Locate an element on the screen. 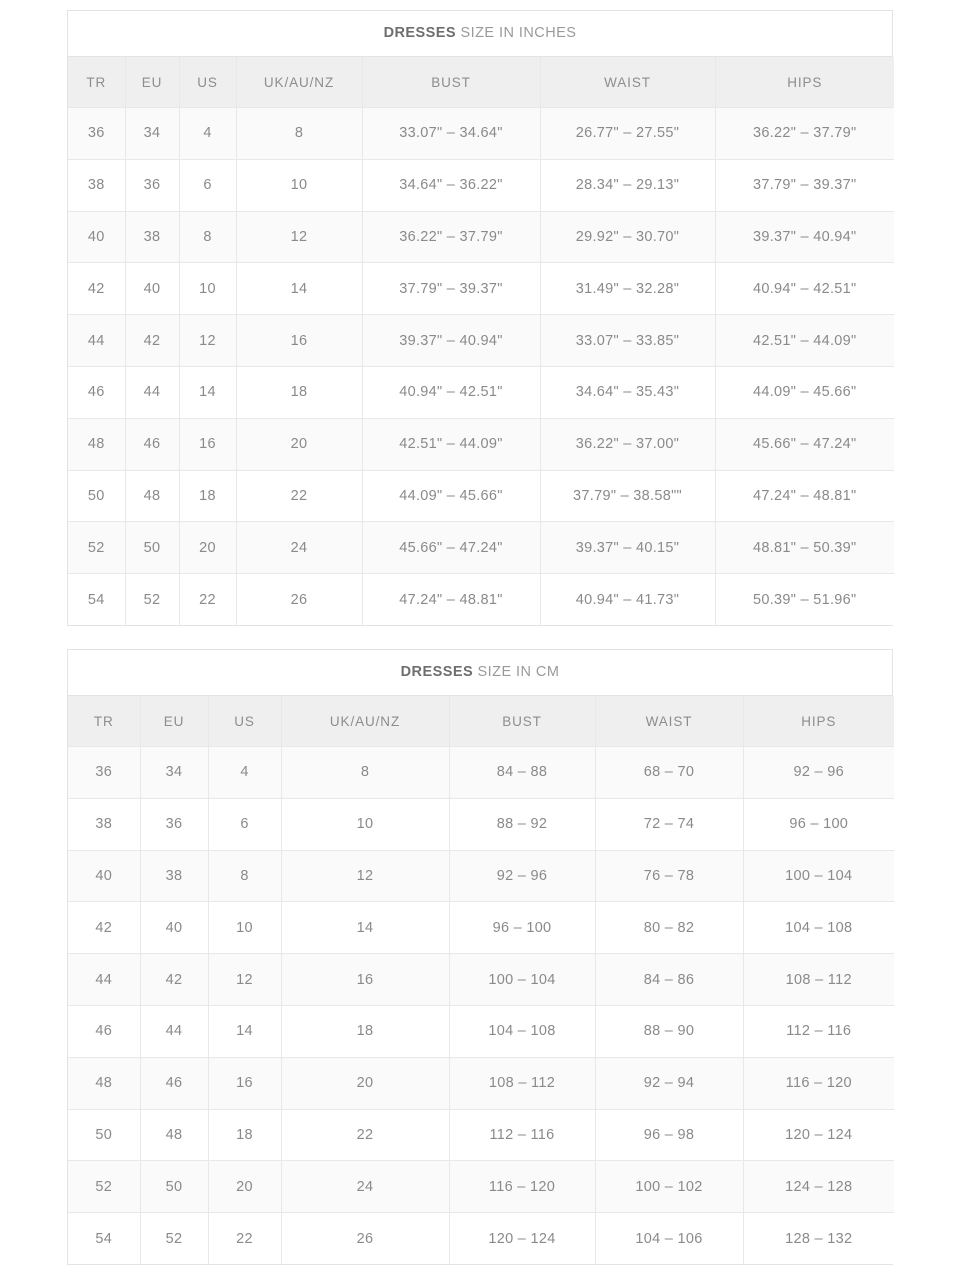 The width and height of the screenshot is (960, 1280). cell-waist: 31.49" – 32.28" is located at coordinates (628, 289).